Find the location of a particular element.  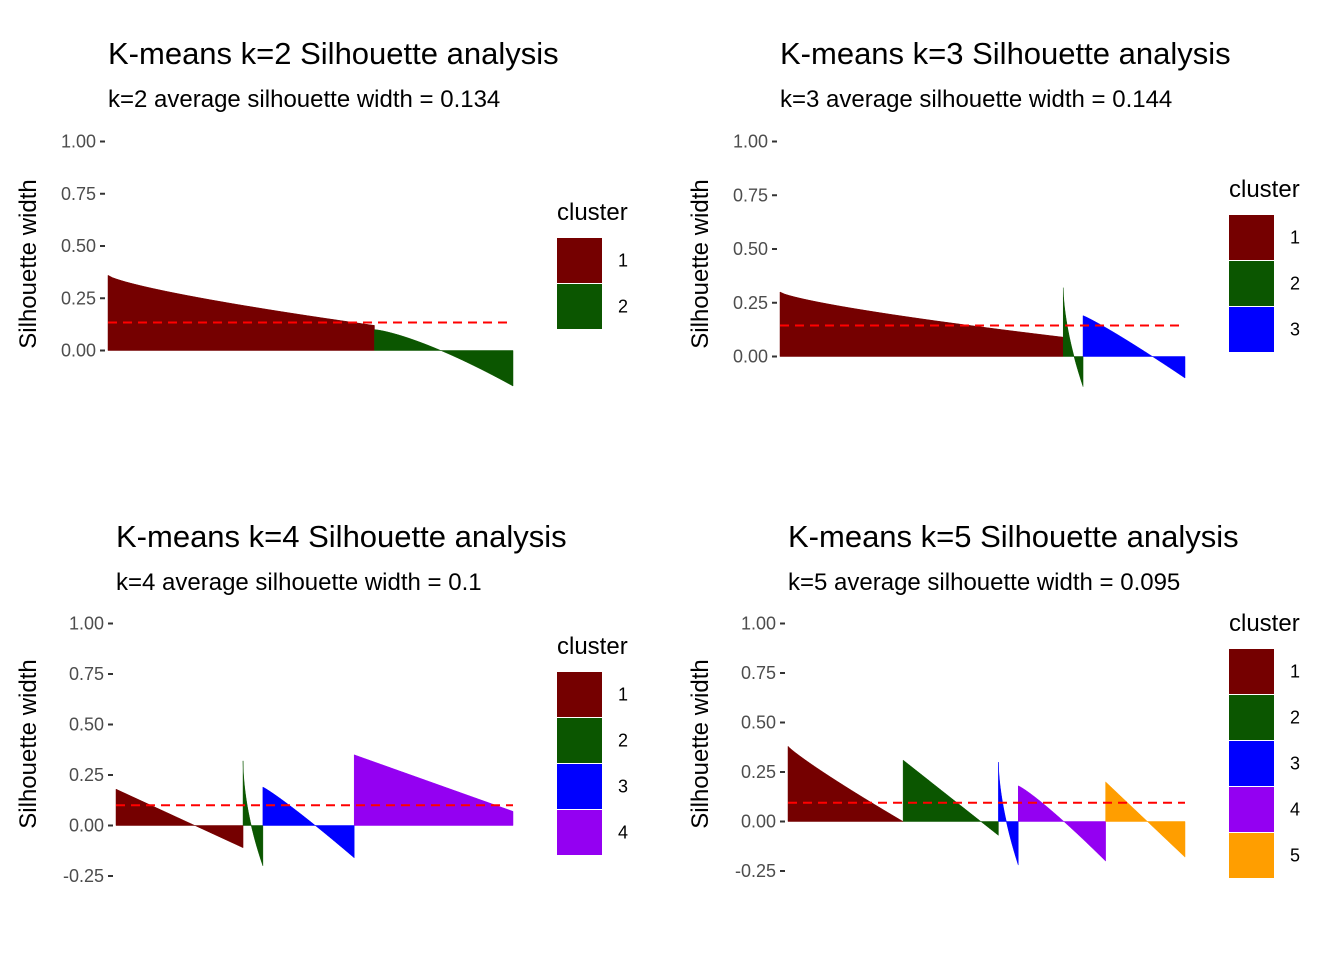

chart-title: K-means k=5 Silhouette analysis is located at coordinates (1013, 536).